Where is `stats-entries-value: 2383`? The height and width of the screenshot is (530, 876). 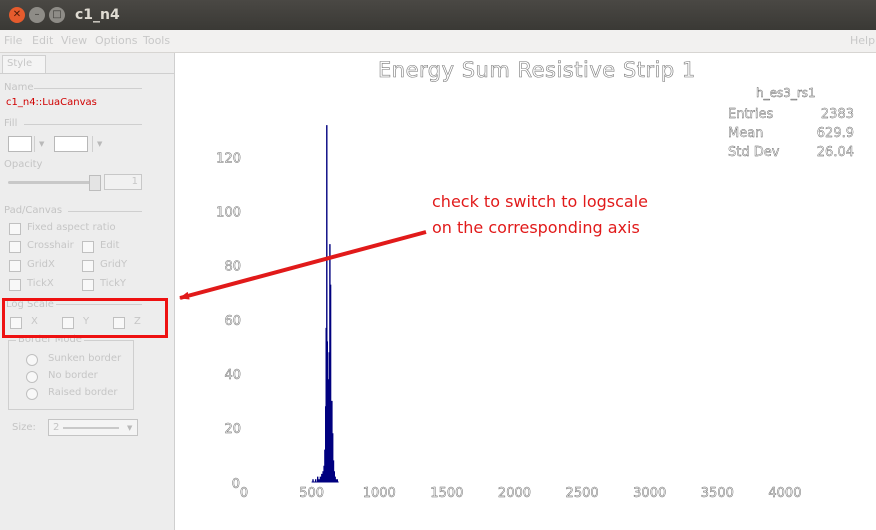
stats-entries-value: 2383 is located at coordinates (837, 114).